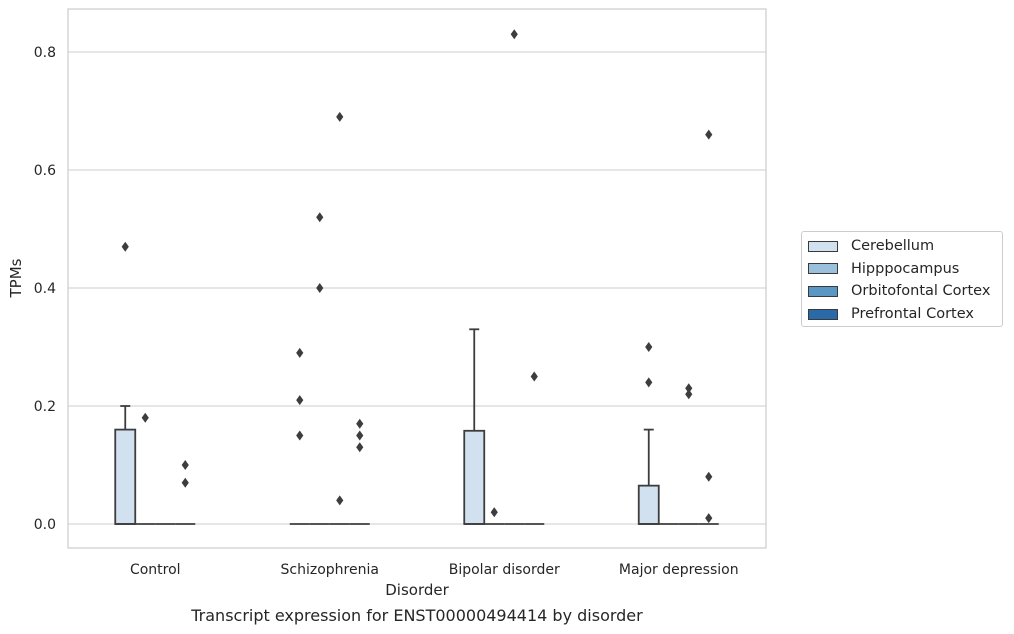 The height and width of the screenshot is (634, 1014). What do you see at coordinates (893, 246) in the screenshot?
I see `legend-label: Cerebellum` at bounding box center [893, 246].